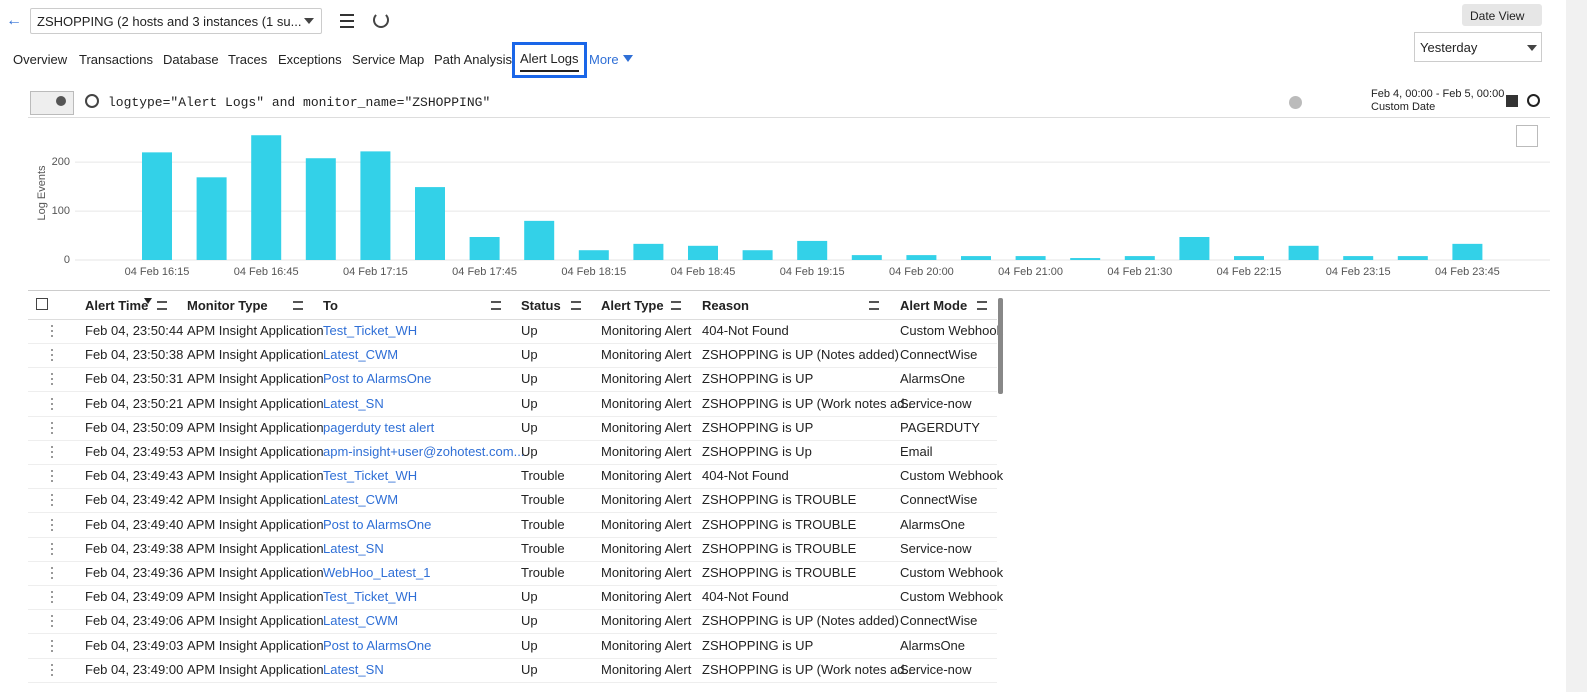 The width and height of the screenshot is (1587, 692). I want to click on date-range-type: Custom Date, so click(1403, 107).